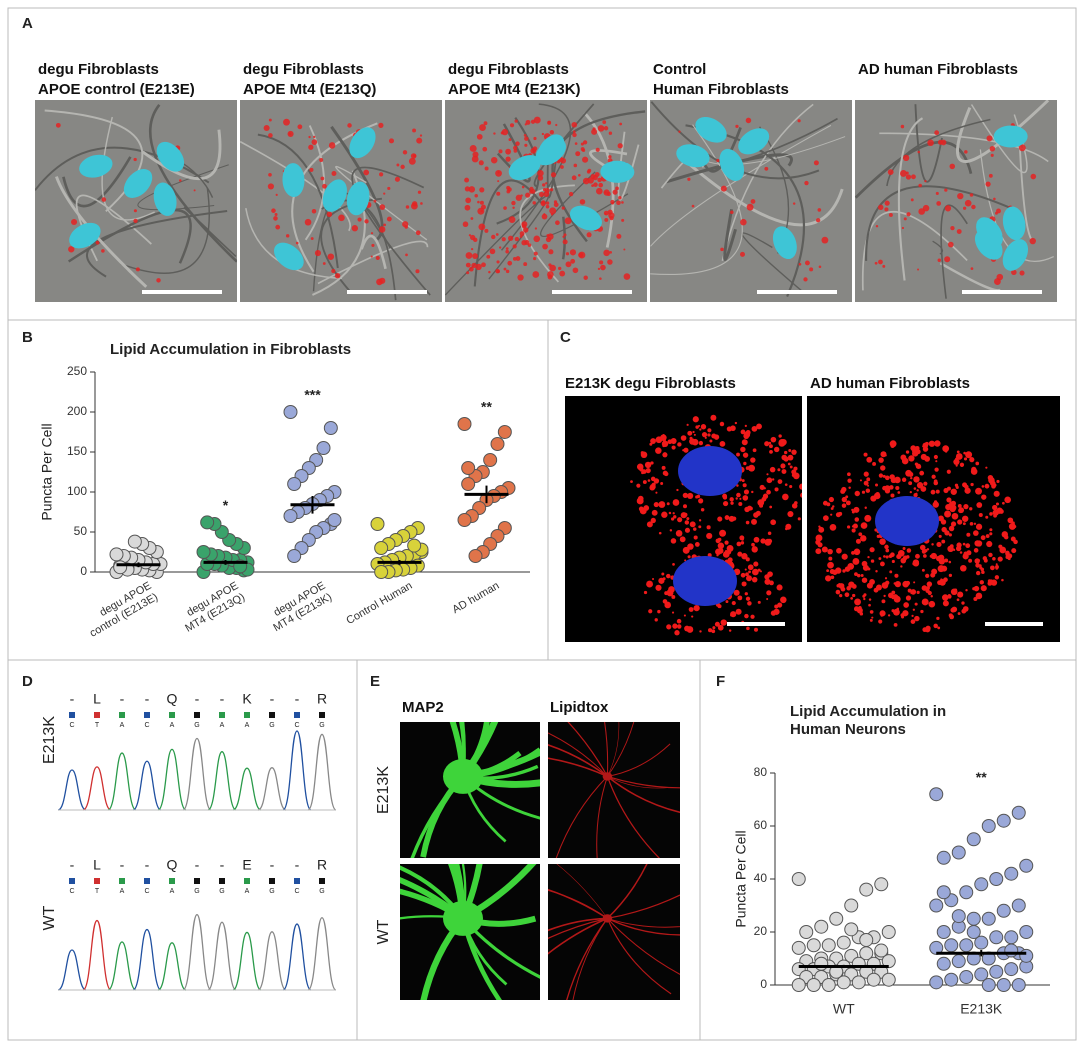 The width and height of the screenshot is (1084, 1046). What do you see at coordinates (463, 776) in the screenshot?
I see `soma` at bounding box center [463, 776].